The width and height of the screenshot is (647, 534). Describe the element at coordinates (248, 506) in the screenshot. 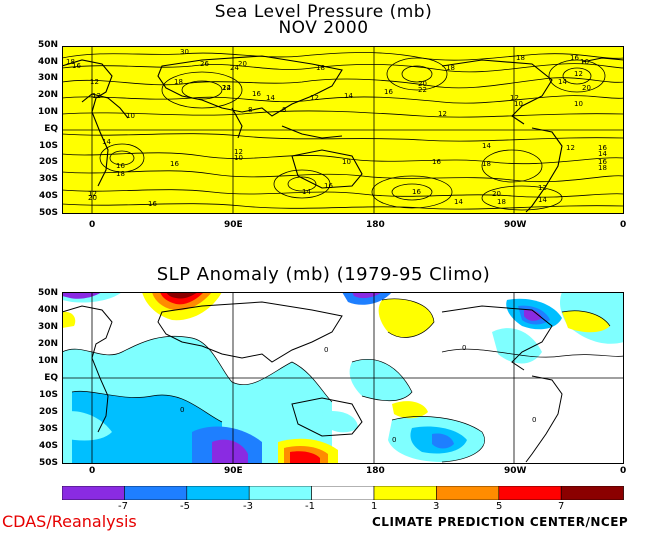

I see `colorbar-tick: -3` at that location.